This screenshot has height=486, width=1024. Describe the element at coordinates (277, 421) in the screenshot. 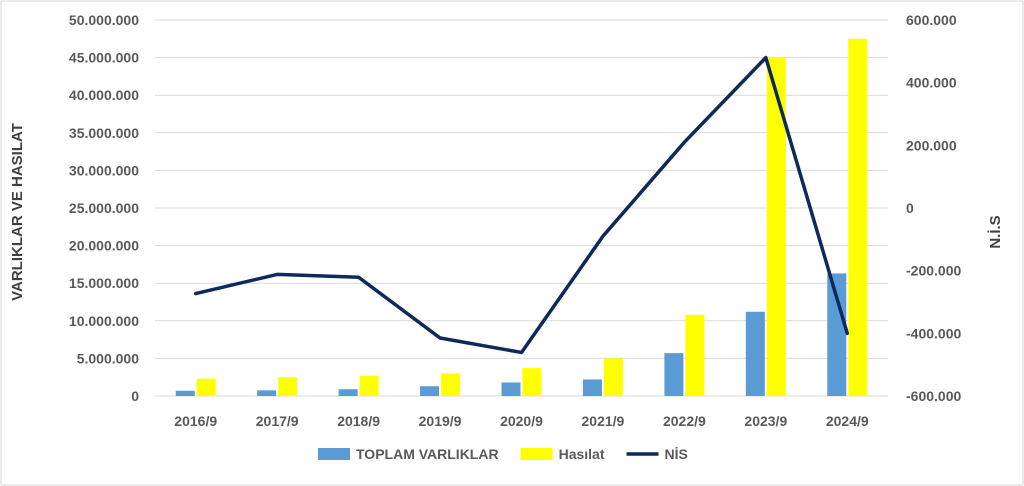

I see `x-tick-label: 2017/9` at that location.